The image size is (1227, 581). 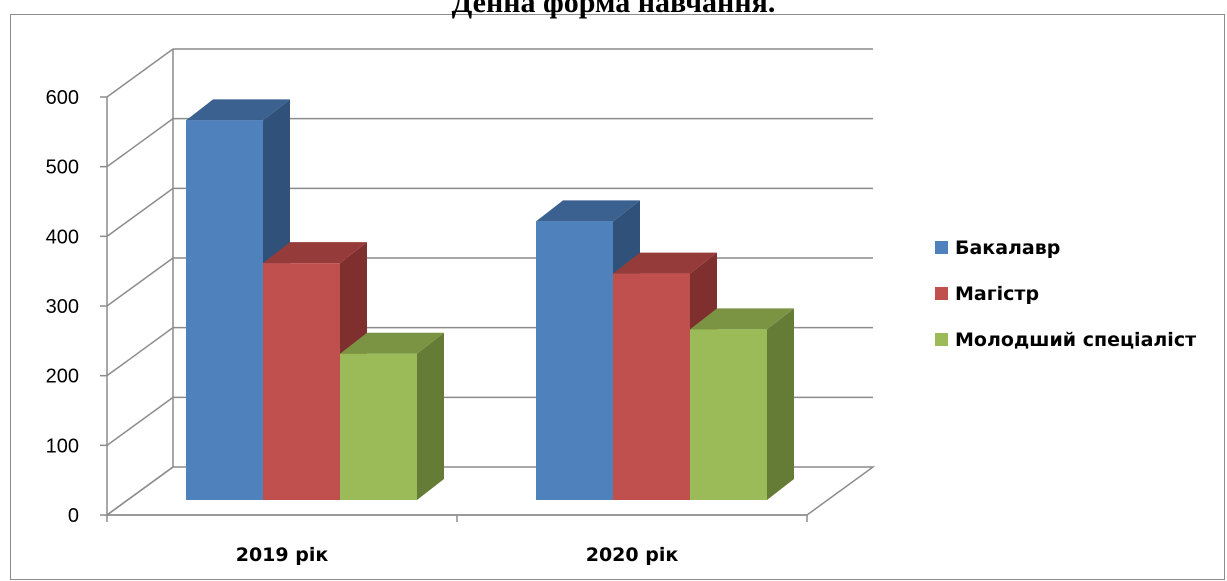 I want to click on legend-item: Бакалавр, so click(x=997, y=248).